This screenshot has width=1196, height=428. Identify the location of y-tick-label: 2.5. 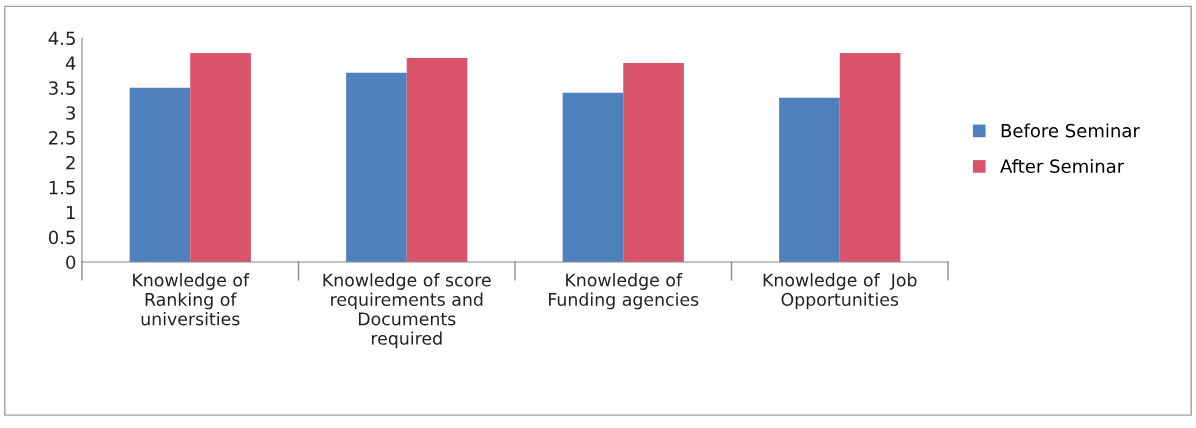
(62, 138).